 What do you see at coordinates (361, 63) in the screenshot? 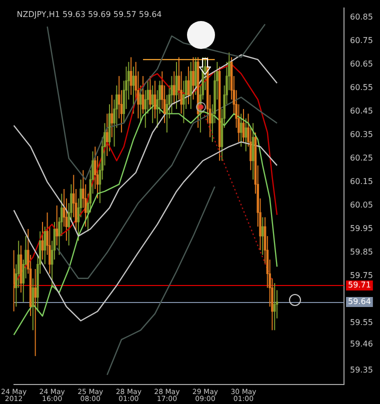
I see `y-tick-label: 60.65` at bounding box center [361, 63].